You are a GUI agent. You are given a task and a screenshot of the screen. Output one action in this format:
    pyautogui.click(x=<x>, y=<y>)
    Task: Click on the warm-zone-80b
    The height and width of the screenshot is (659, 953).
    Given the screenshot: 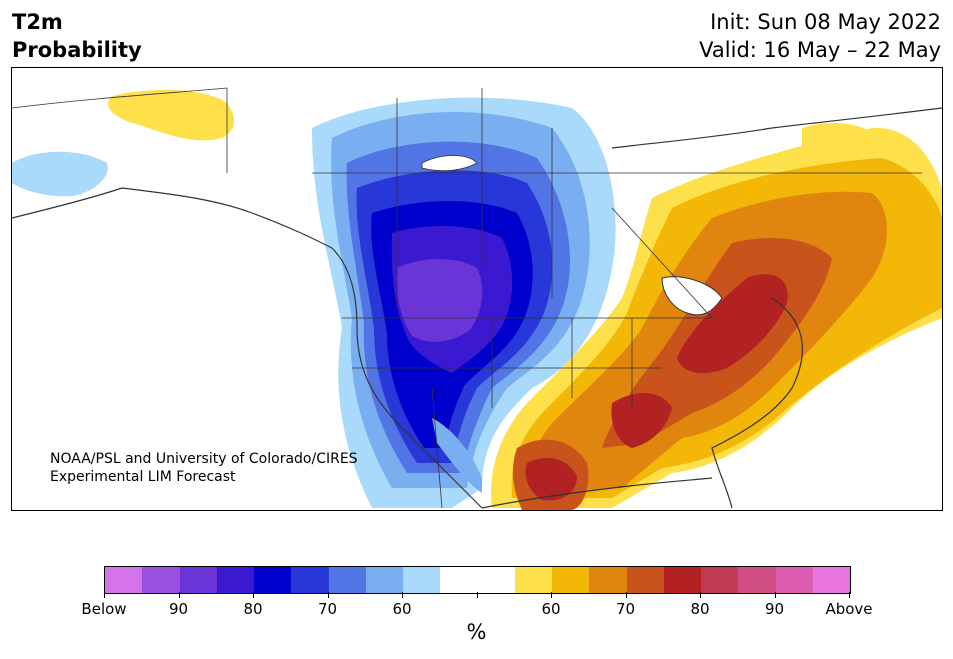 What is the action you would take?
    pyautogui.click(x=641, y=420)
    